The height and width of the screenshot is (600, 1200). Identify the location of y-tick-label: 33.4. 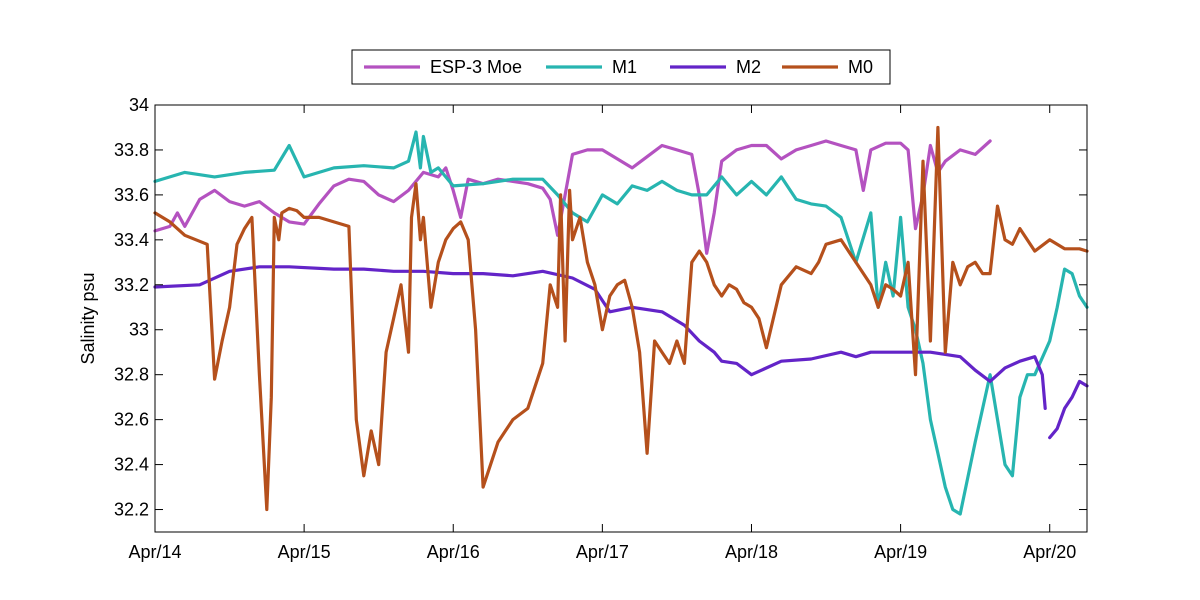
(131, 240).